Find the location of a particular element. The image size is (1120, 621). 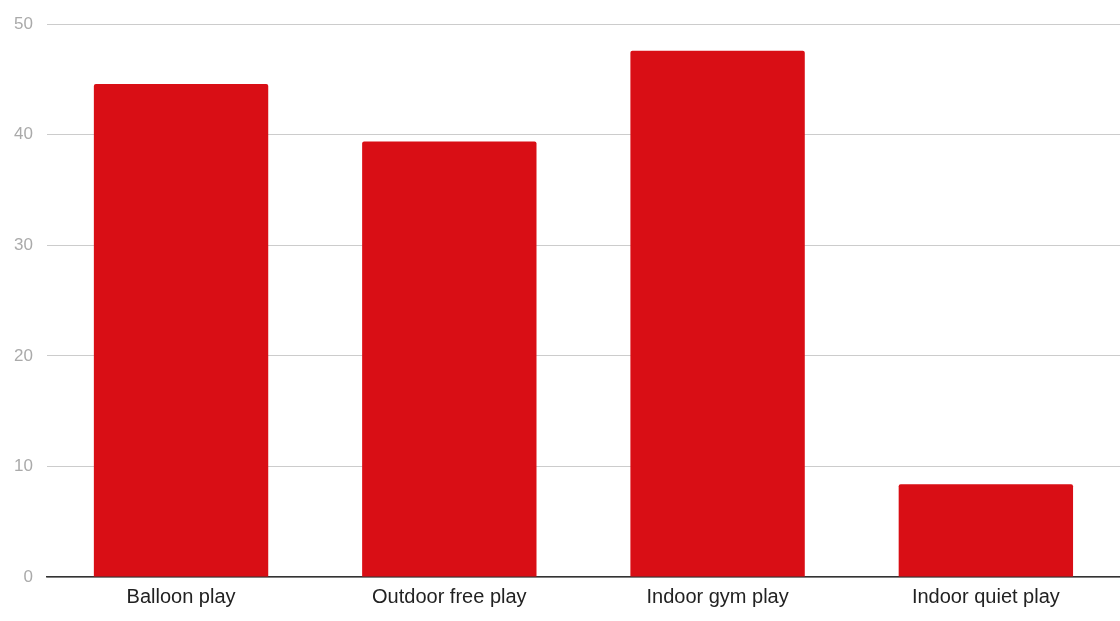

y-tick-label: 30 is located at coordinates (23, 245).